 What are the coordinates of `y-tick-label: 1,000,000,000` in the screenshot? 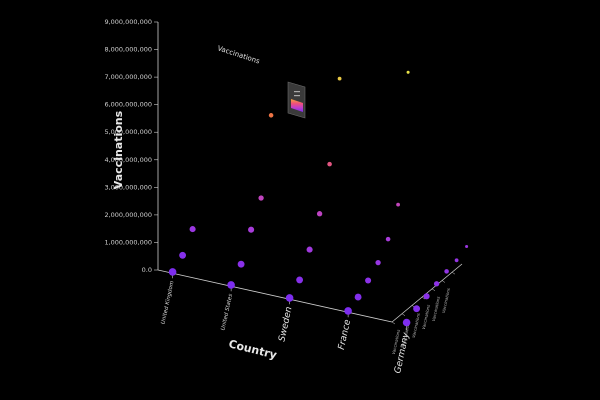 It's located at (128, 242).